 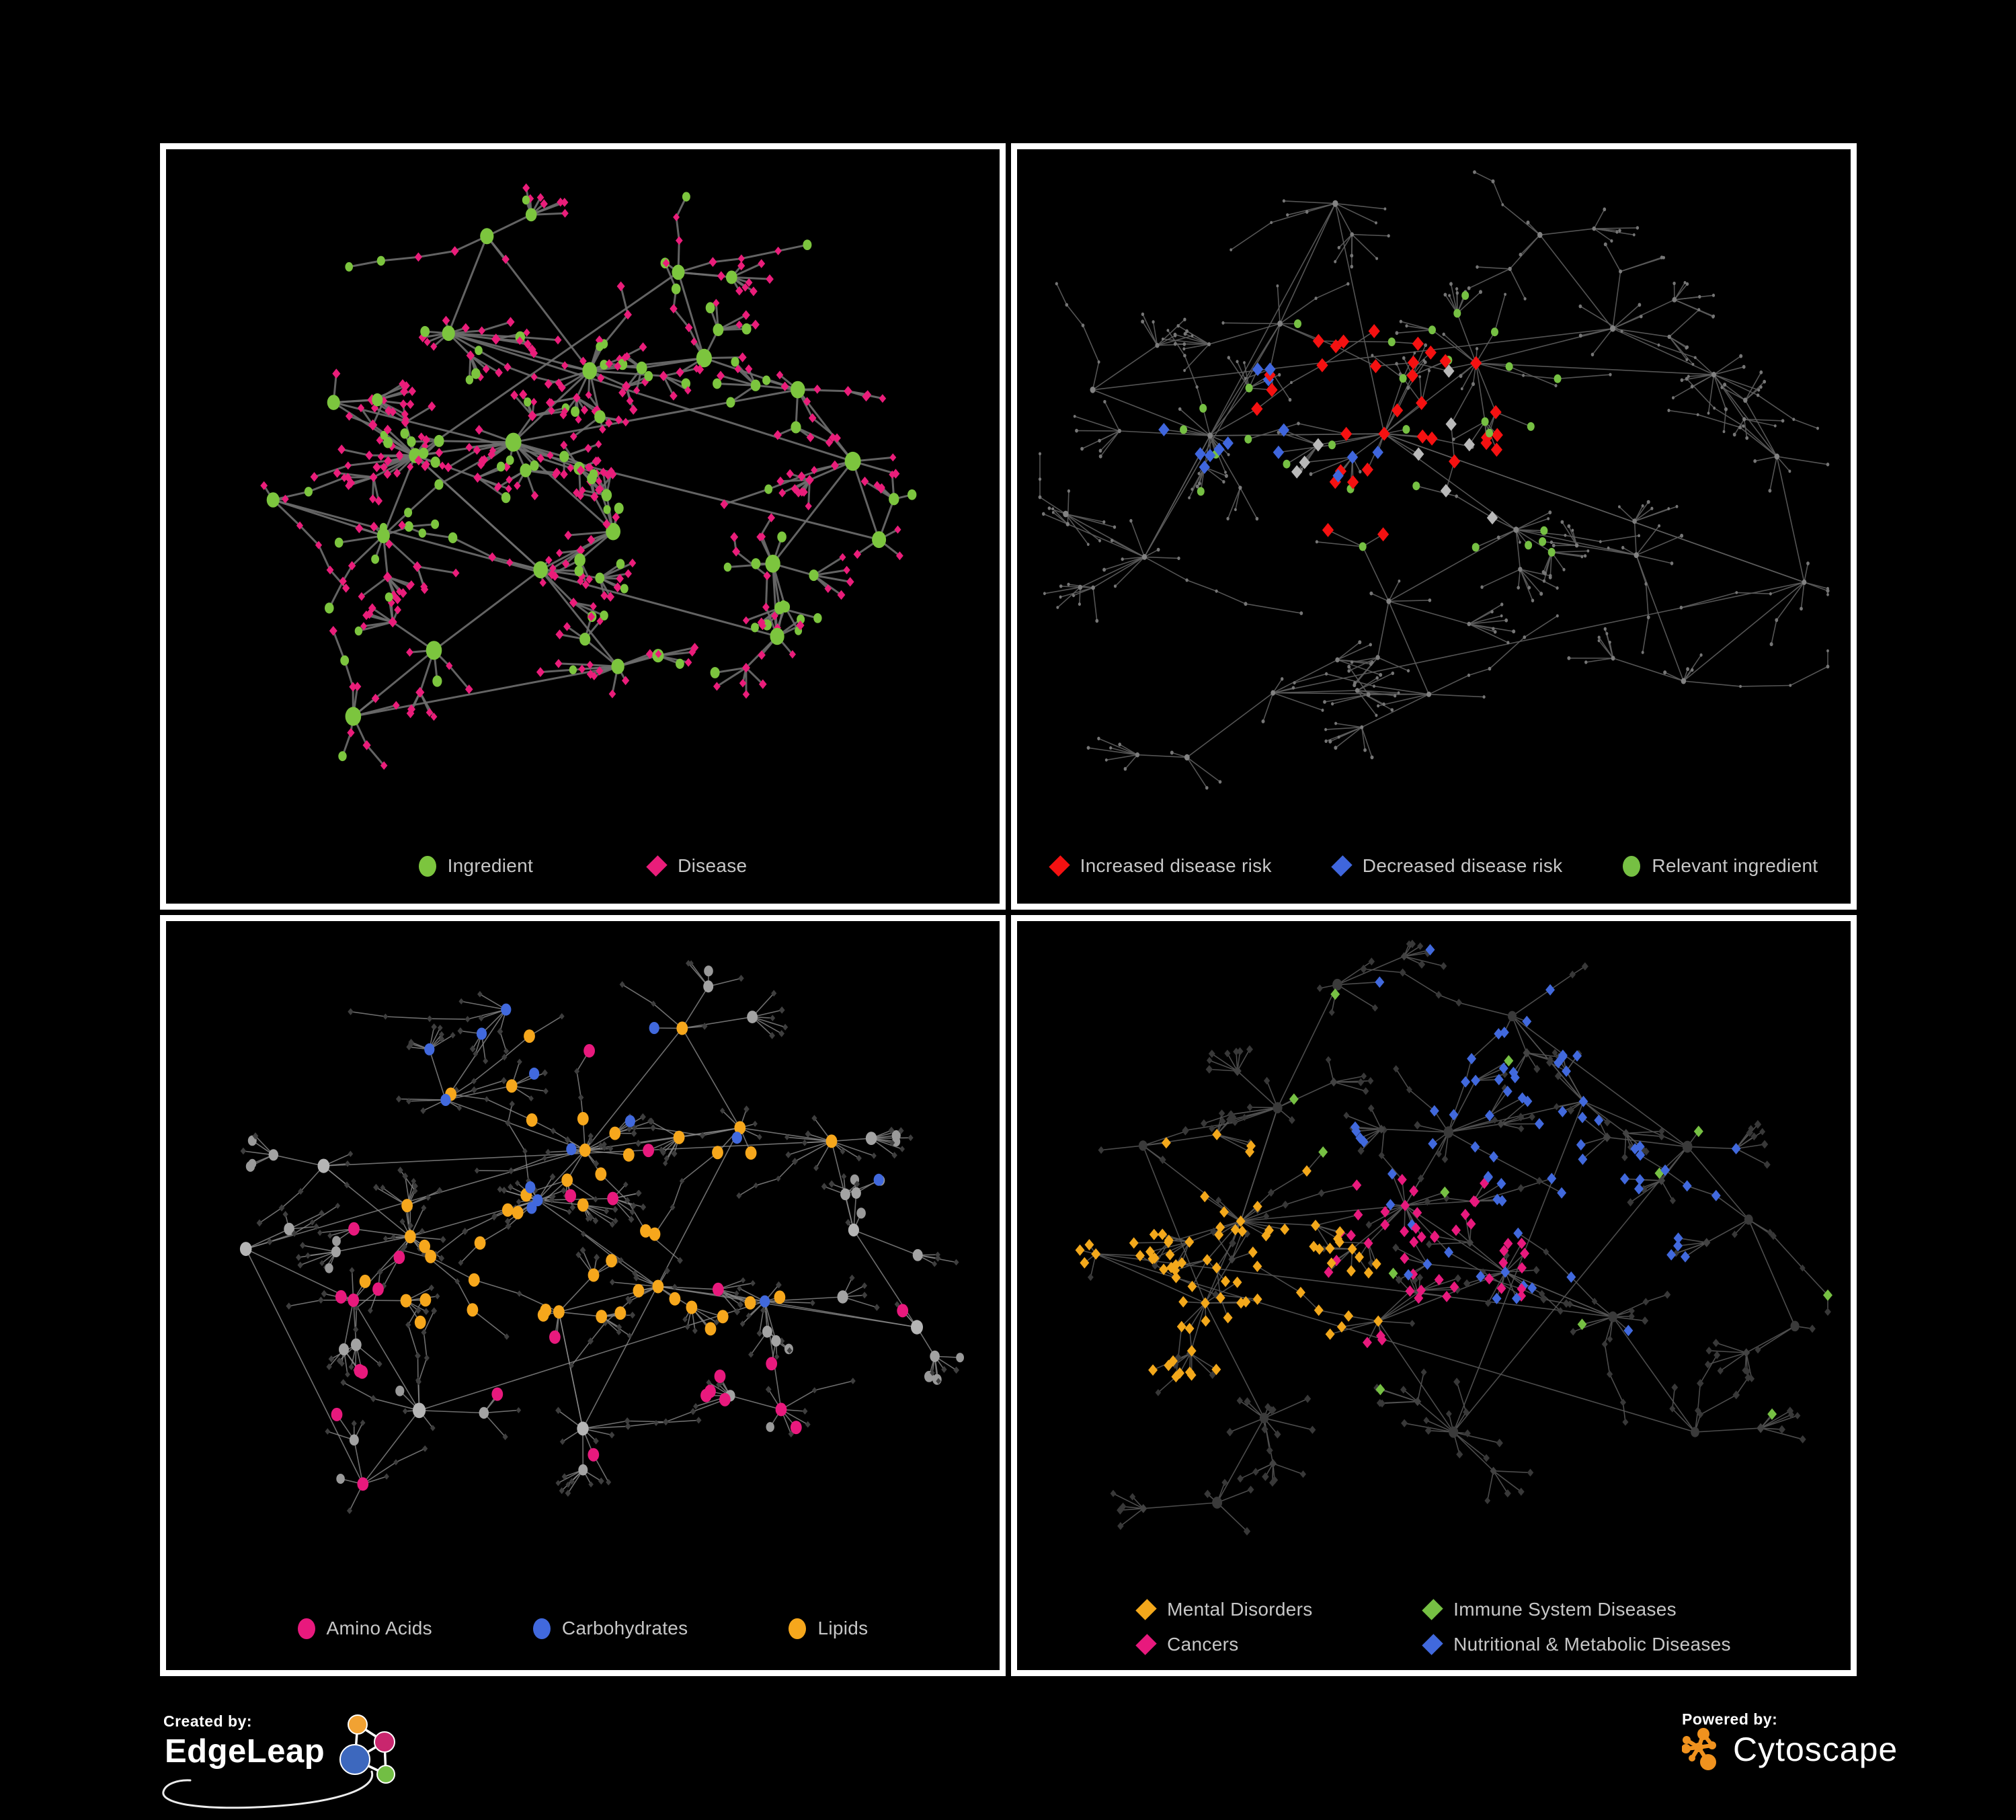 What do you see at coordinates (245, 1751) in the screenshot?
I see `edgeleap-wordmark: EdgeLeap` at bounding box center [245, 1751].